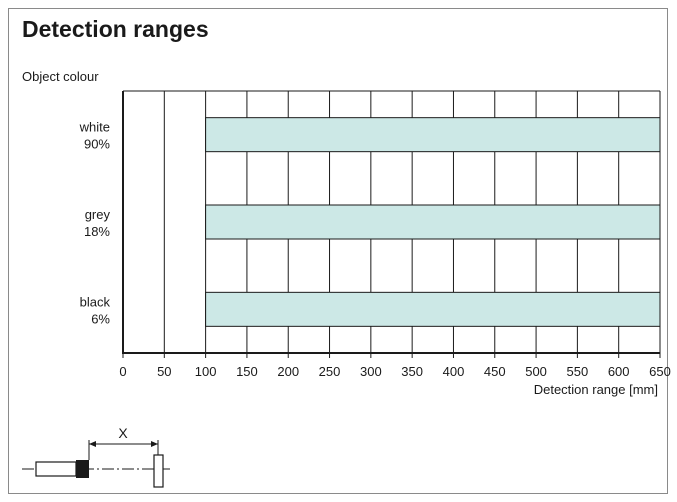 Image resolution: width=677 pixels, height=502 pixels. I want to click on category-value-black: 6%, so click(100, 318).